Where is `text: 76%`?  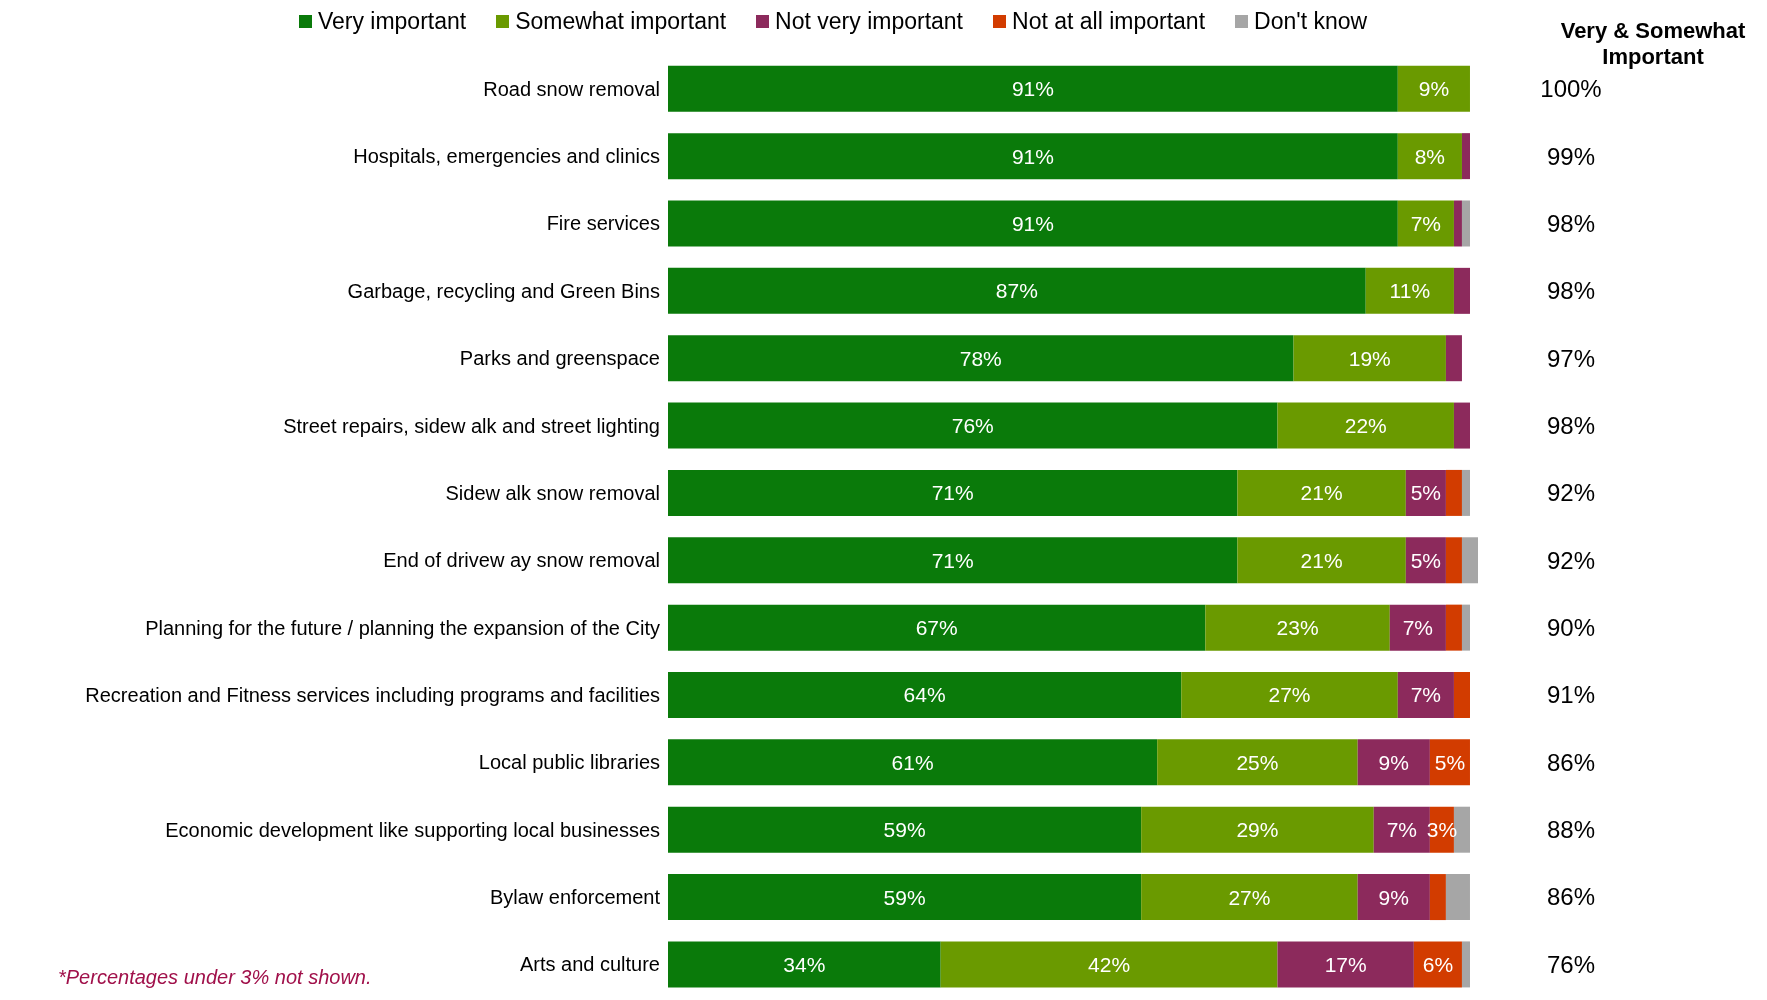 text: 76% is located at coordinates (1571, 964).